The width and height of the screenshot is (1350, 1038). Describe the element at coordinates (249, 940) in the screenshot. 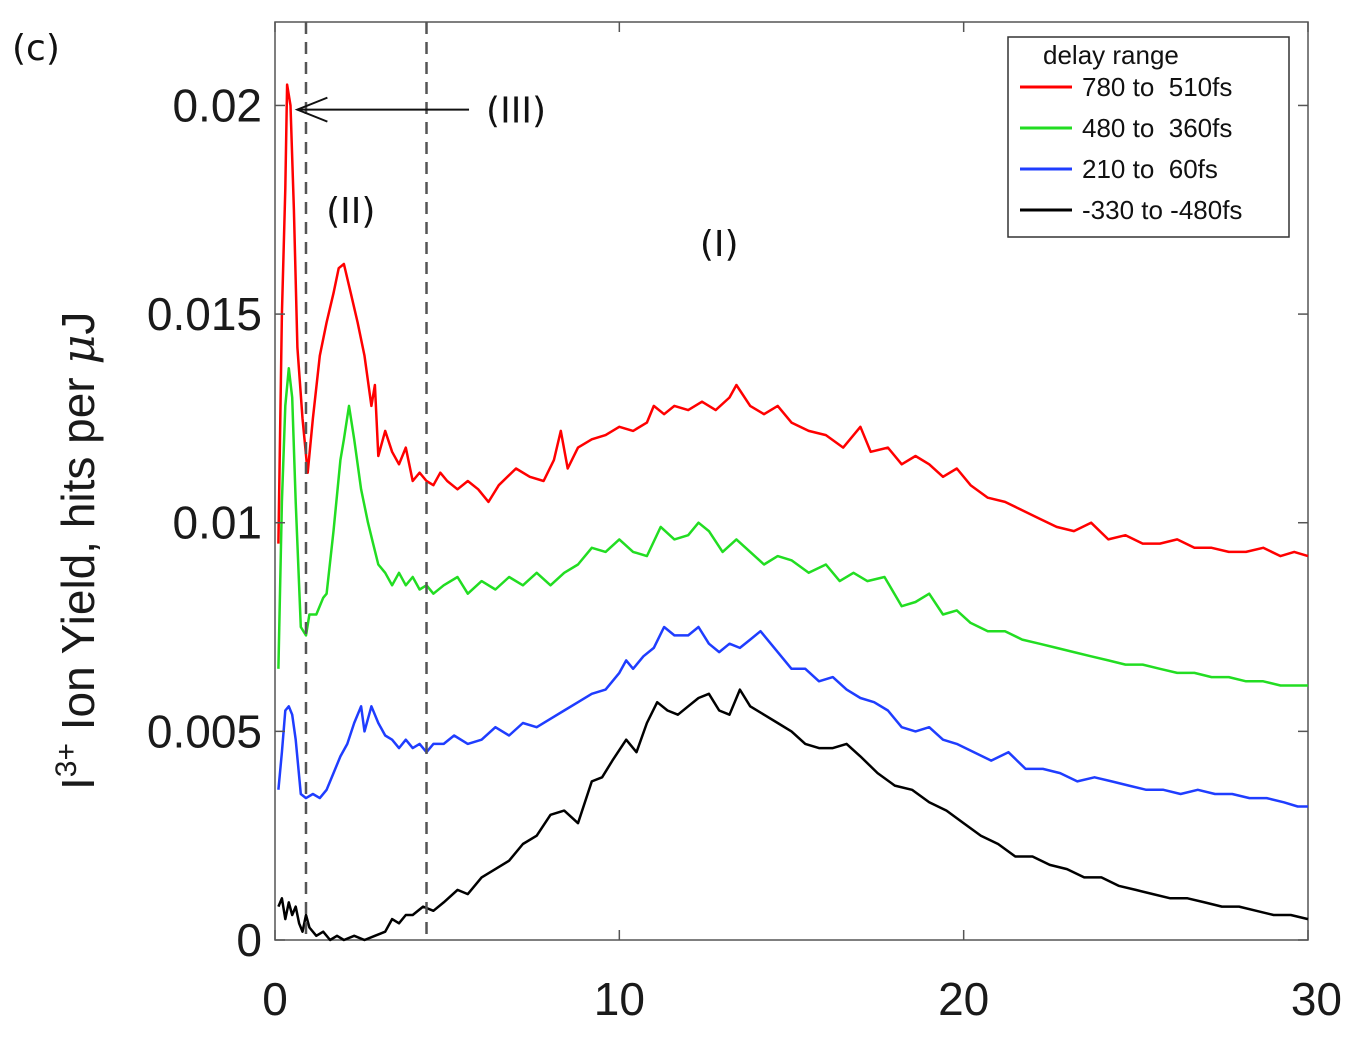

I see `y-tick-label: 0` at that location.